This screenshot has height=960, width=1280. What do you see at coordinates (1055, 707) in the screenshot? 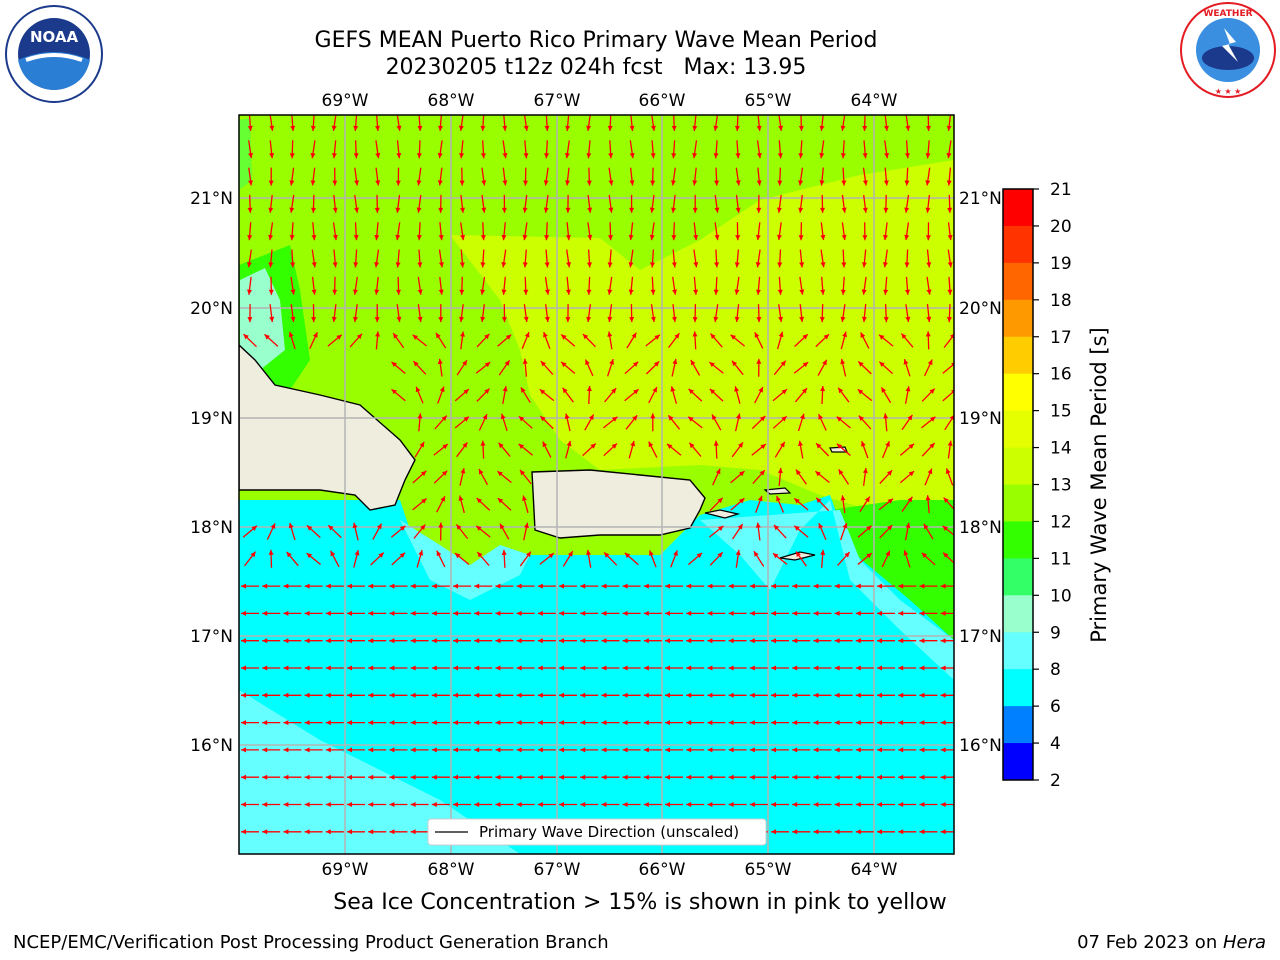
I see `colorbar-tick-label: 6` at bounding box center [1055, 707].